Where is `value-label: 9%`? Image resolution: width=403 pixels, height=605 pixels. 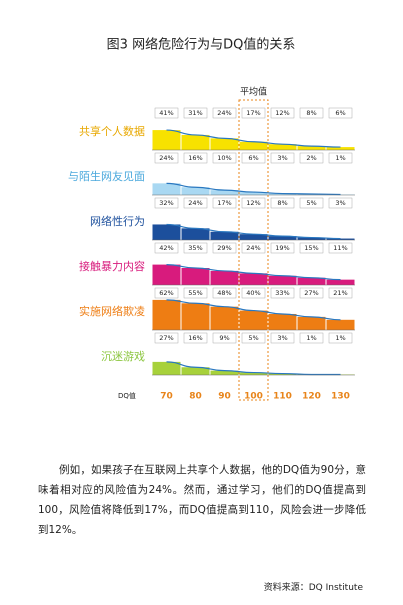 value-label: 9% is located at coordinates (224, 338).